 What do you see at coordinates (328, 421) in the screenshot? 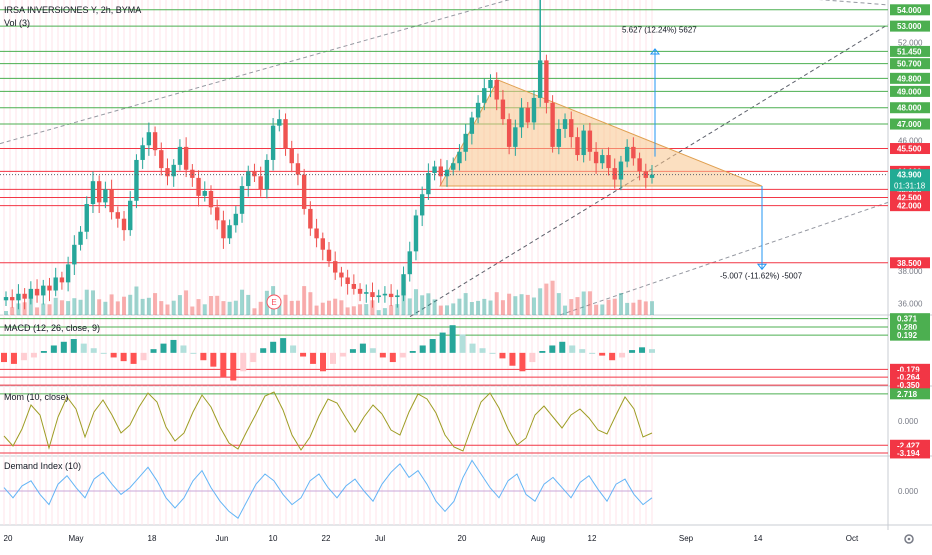
I see `mom-line` at bounding box center [328, 421].